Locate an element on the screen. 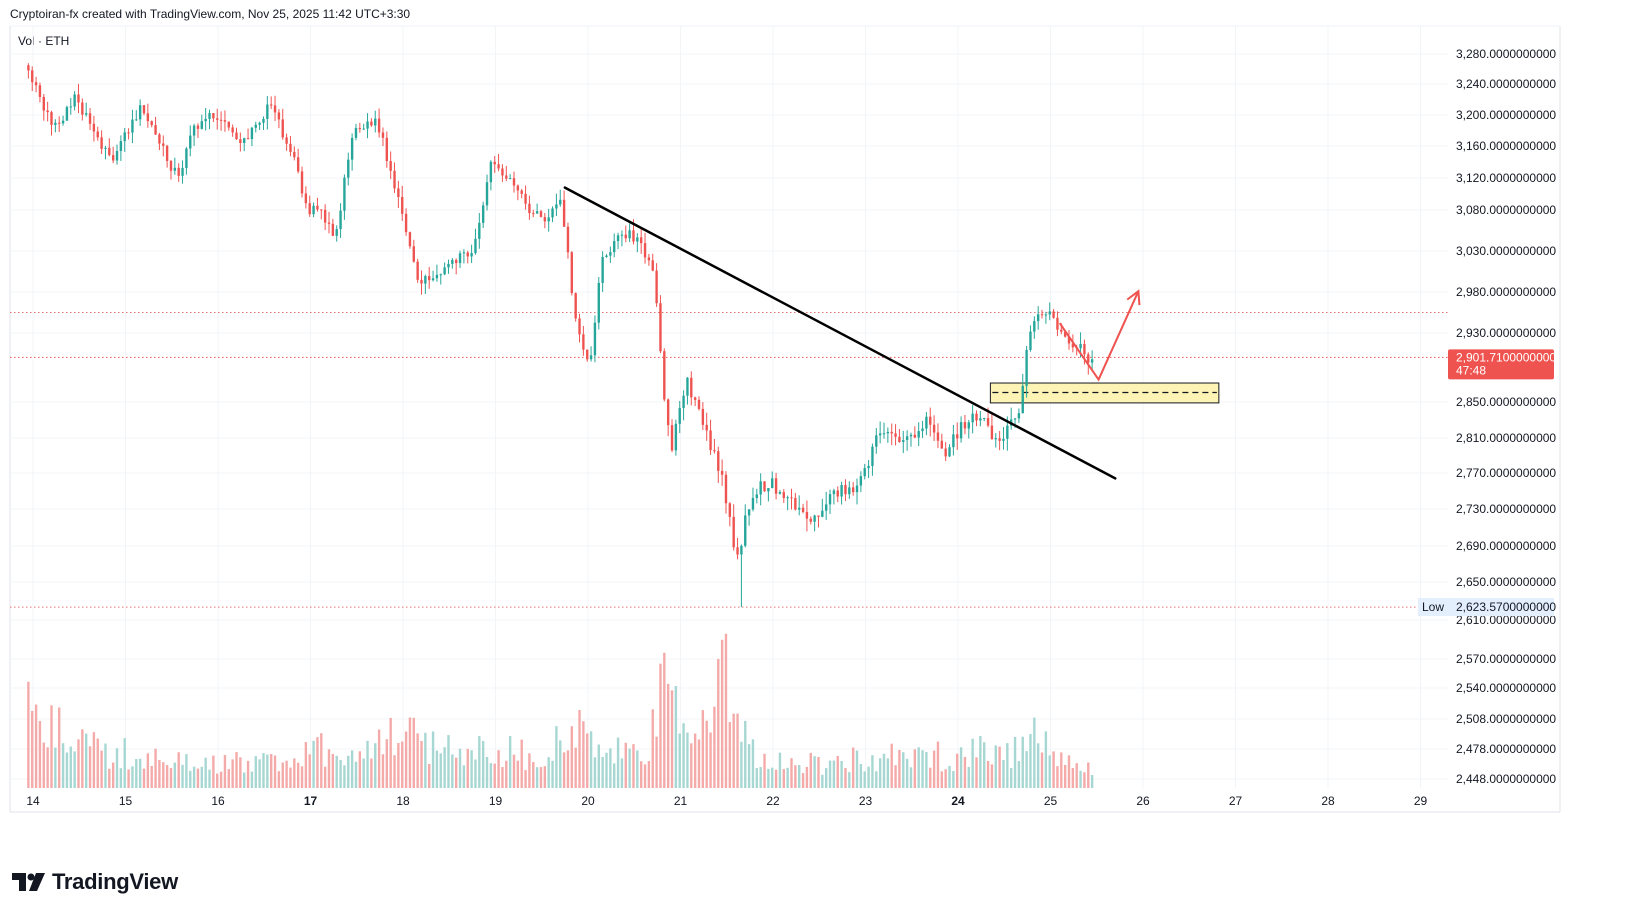  price-tick-label: 2,650.0000000000 is located at coordinates (1506, 582).